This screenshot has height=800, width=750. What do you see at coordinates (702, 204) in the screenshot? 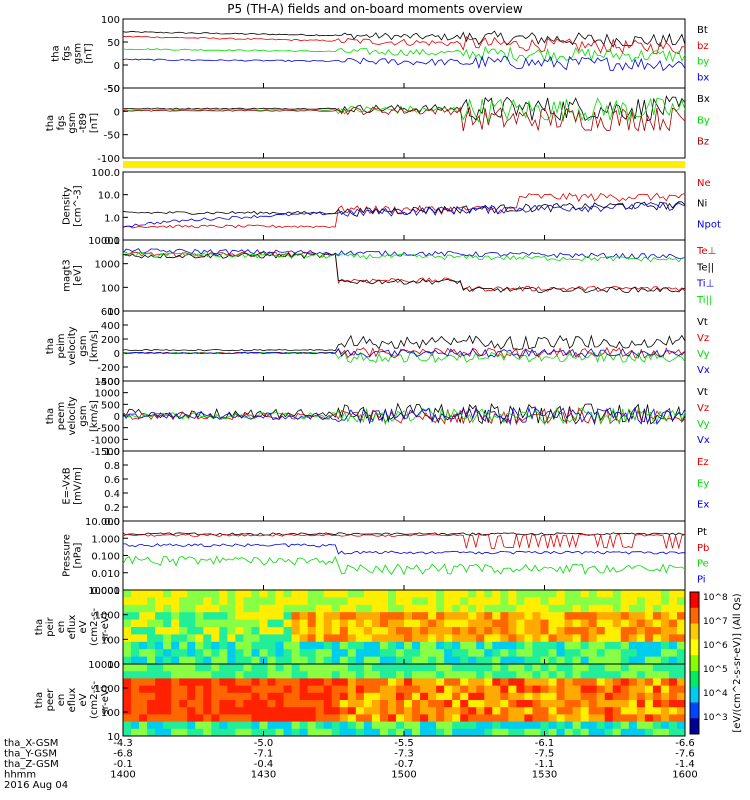
I see `legend-Ni: Ni` at bounding box center [702, 204].